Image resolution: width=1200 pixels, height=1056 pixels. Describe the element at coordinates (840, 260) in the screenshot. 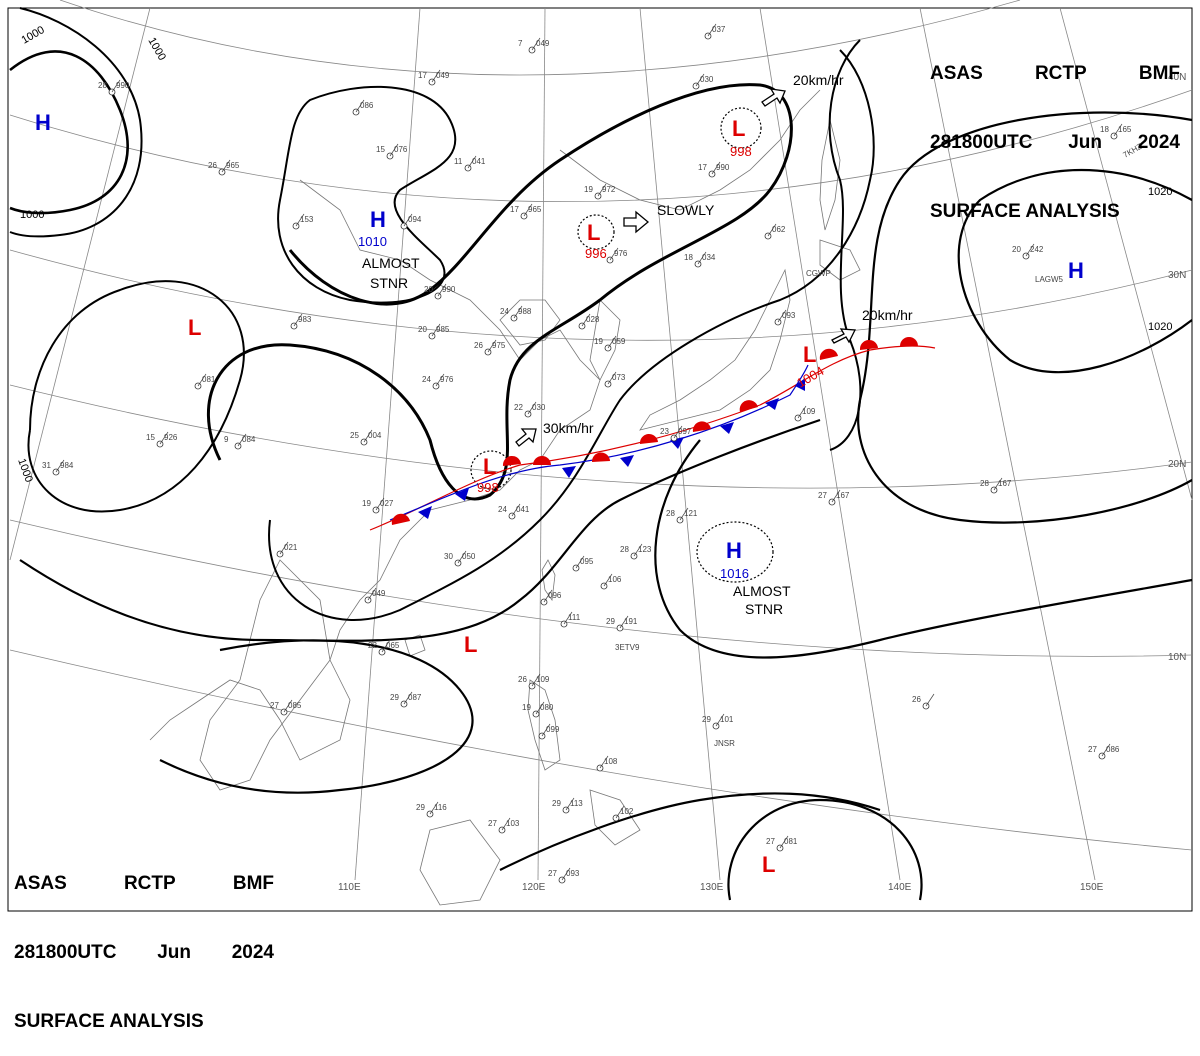

I see `coast-hokkaido` at that location.